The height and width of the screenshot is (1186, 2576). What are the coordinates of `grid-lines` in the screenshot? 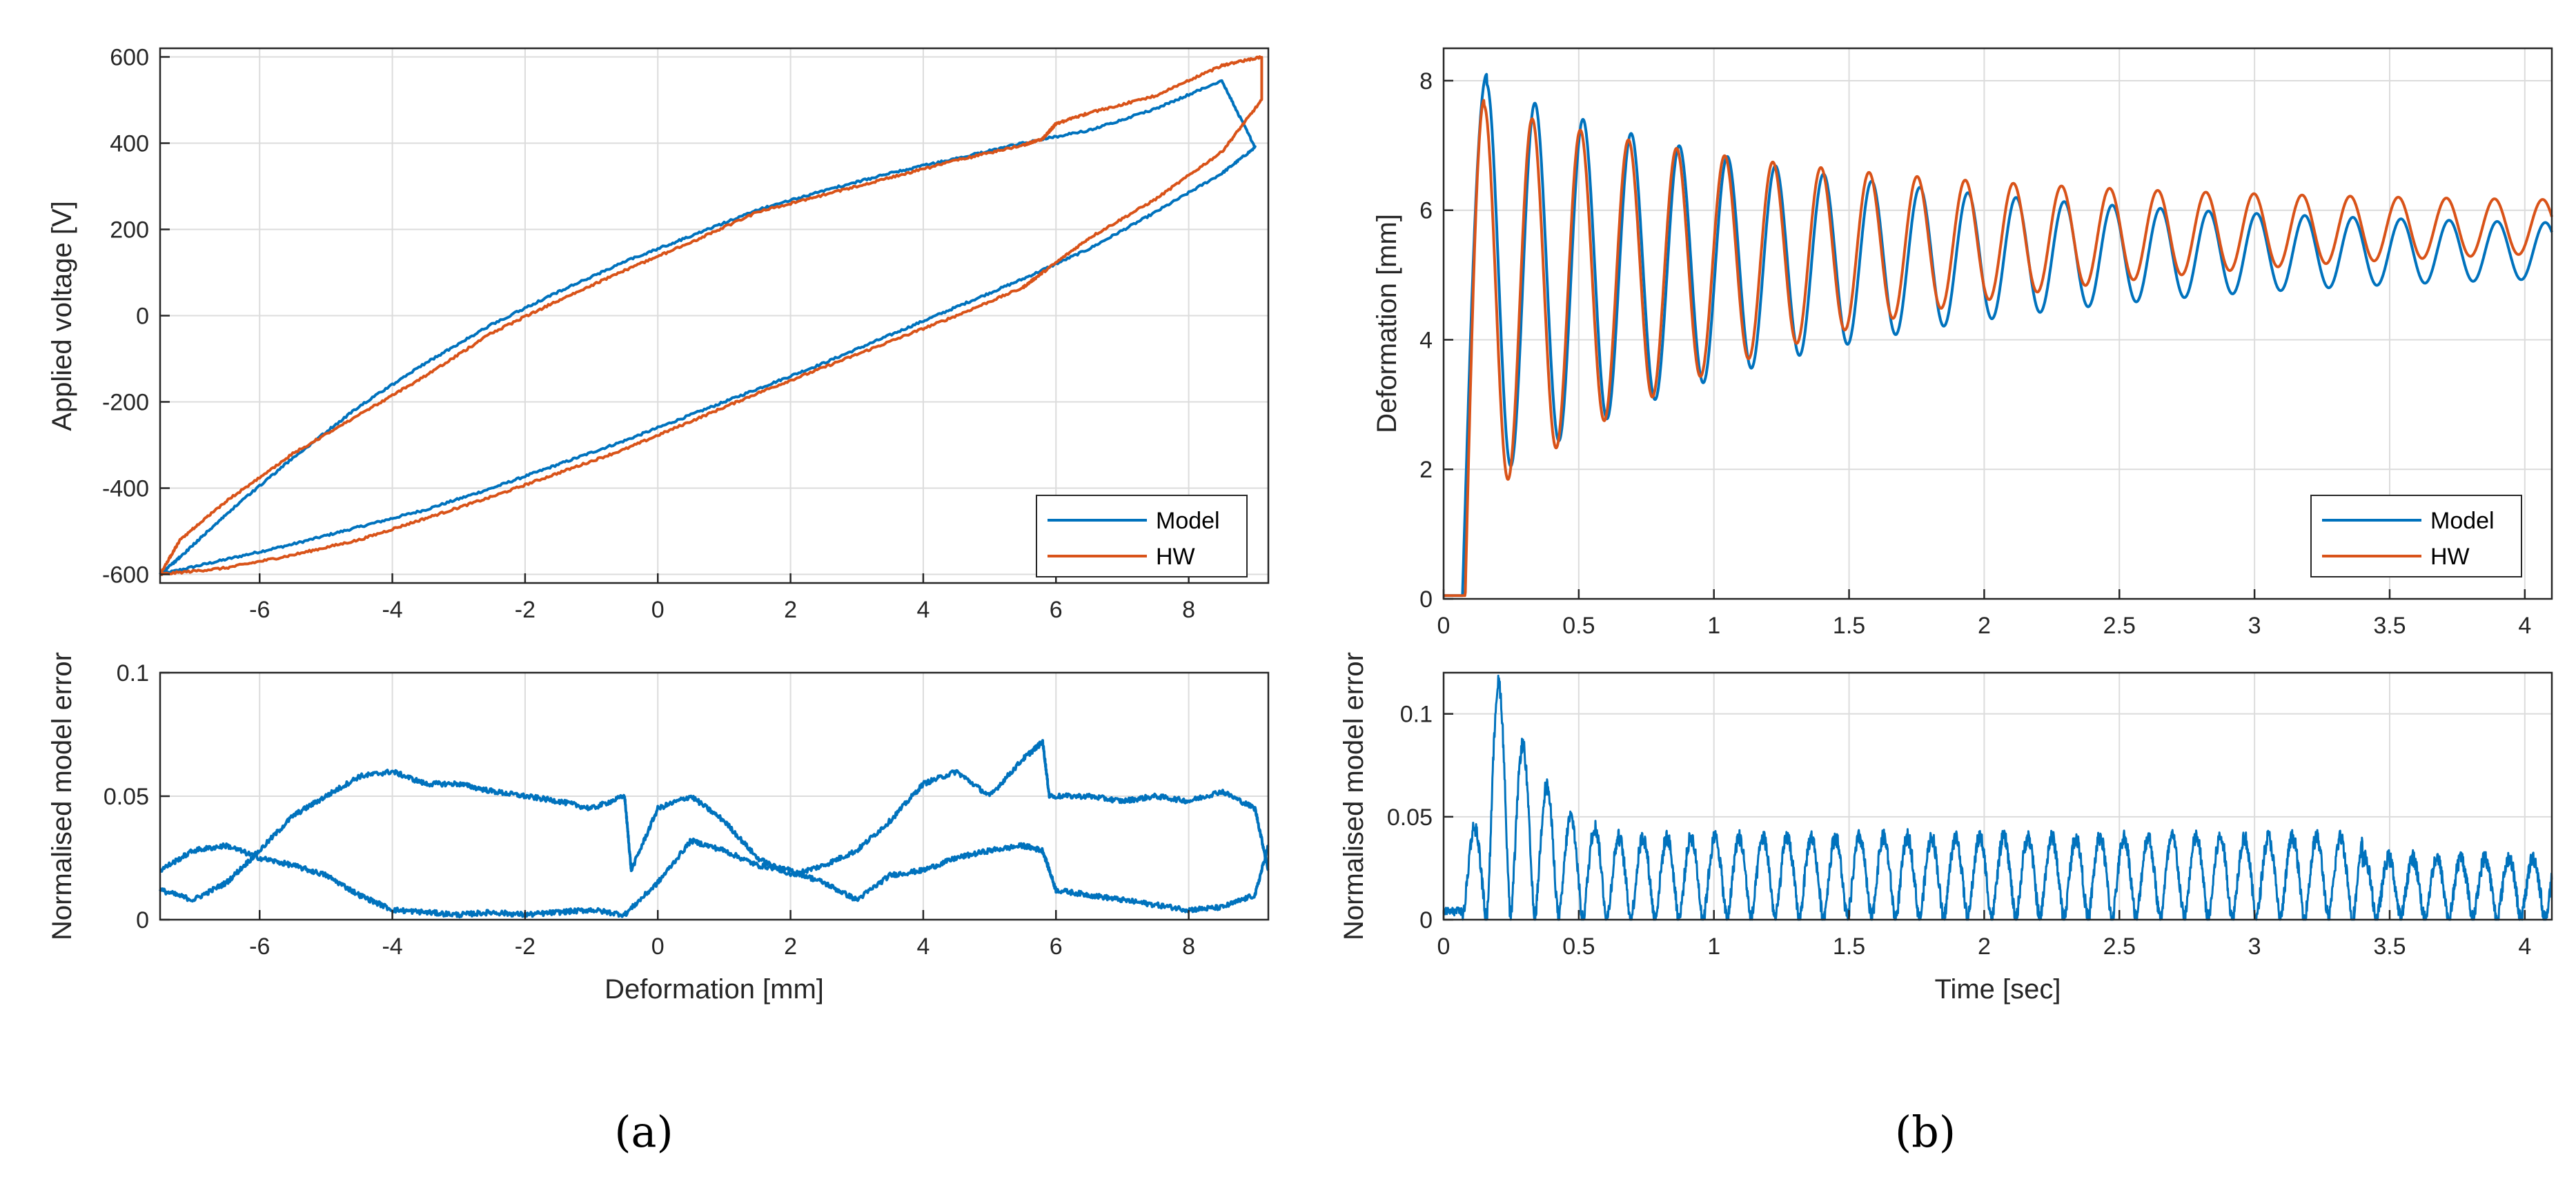 It's located at (1997, 796).